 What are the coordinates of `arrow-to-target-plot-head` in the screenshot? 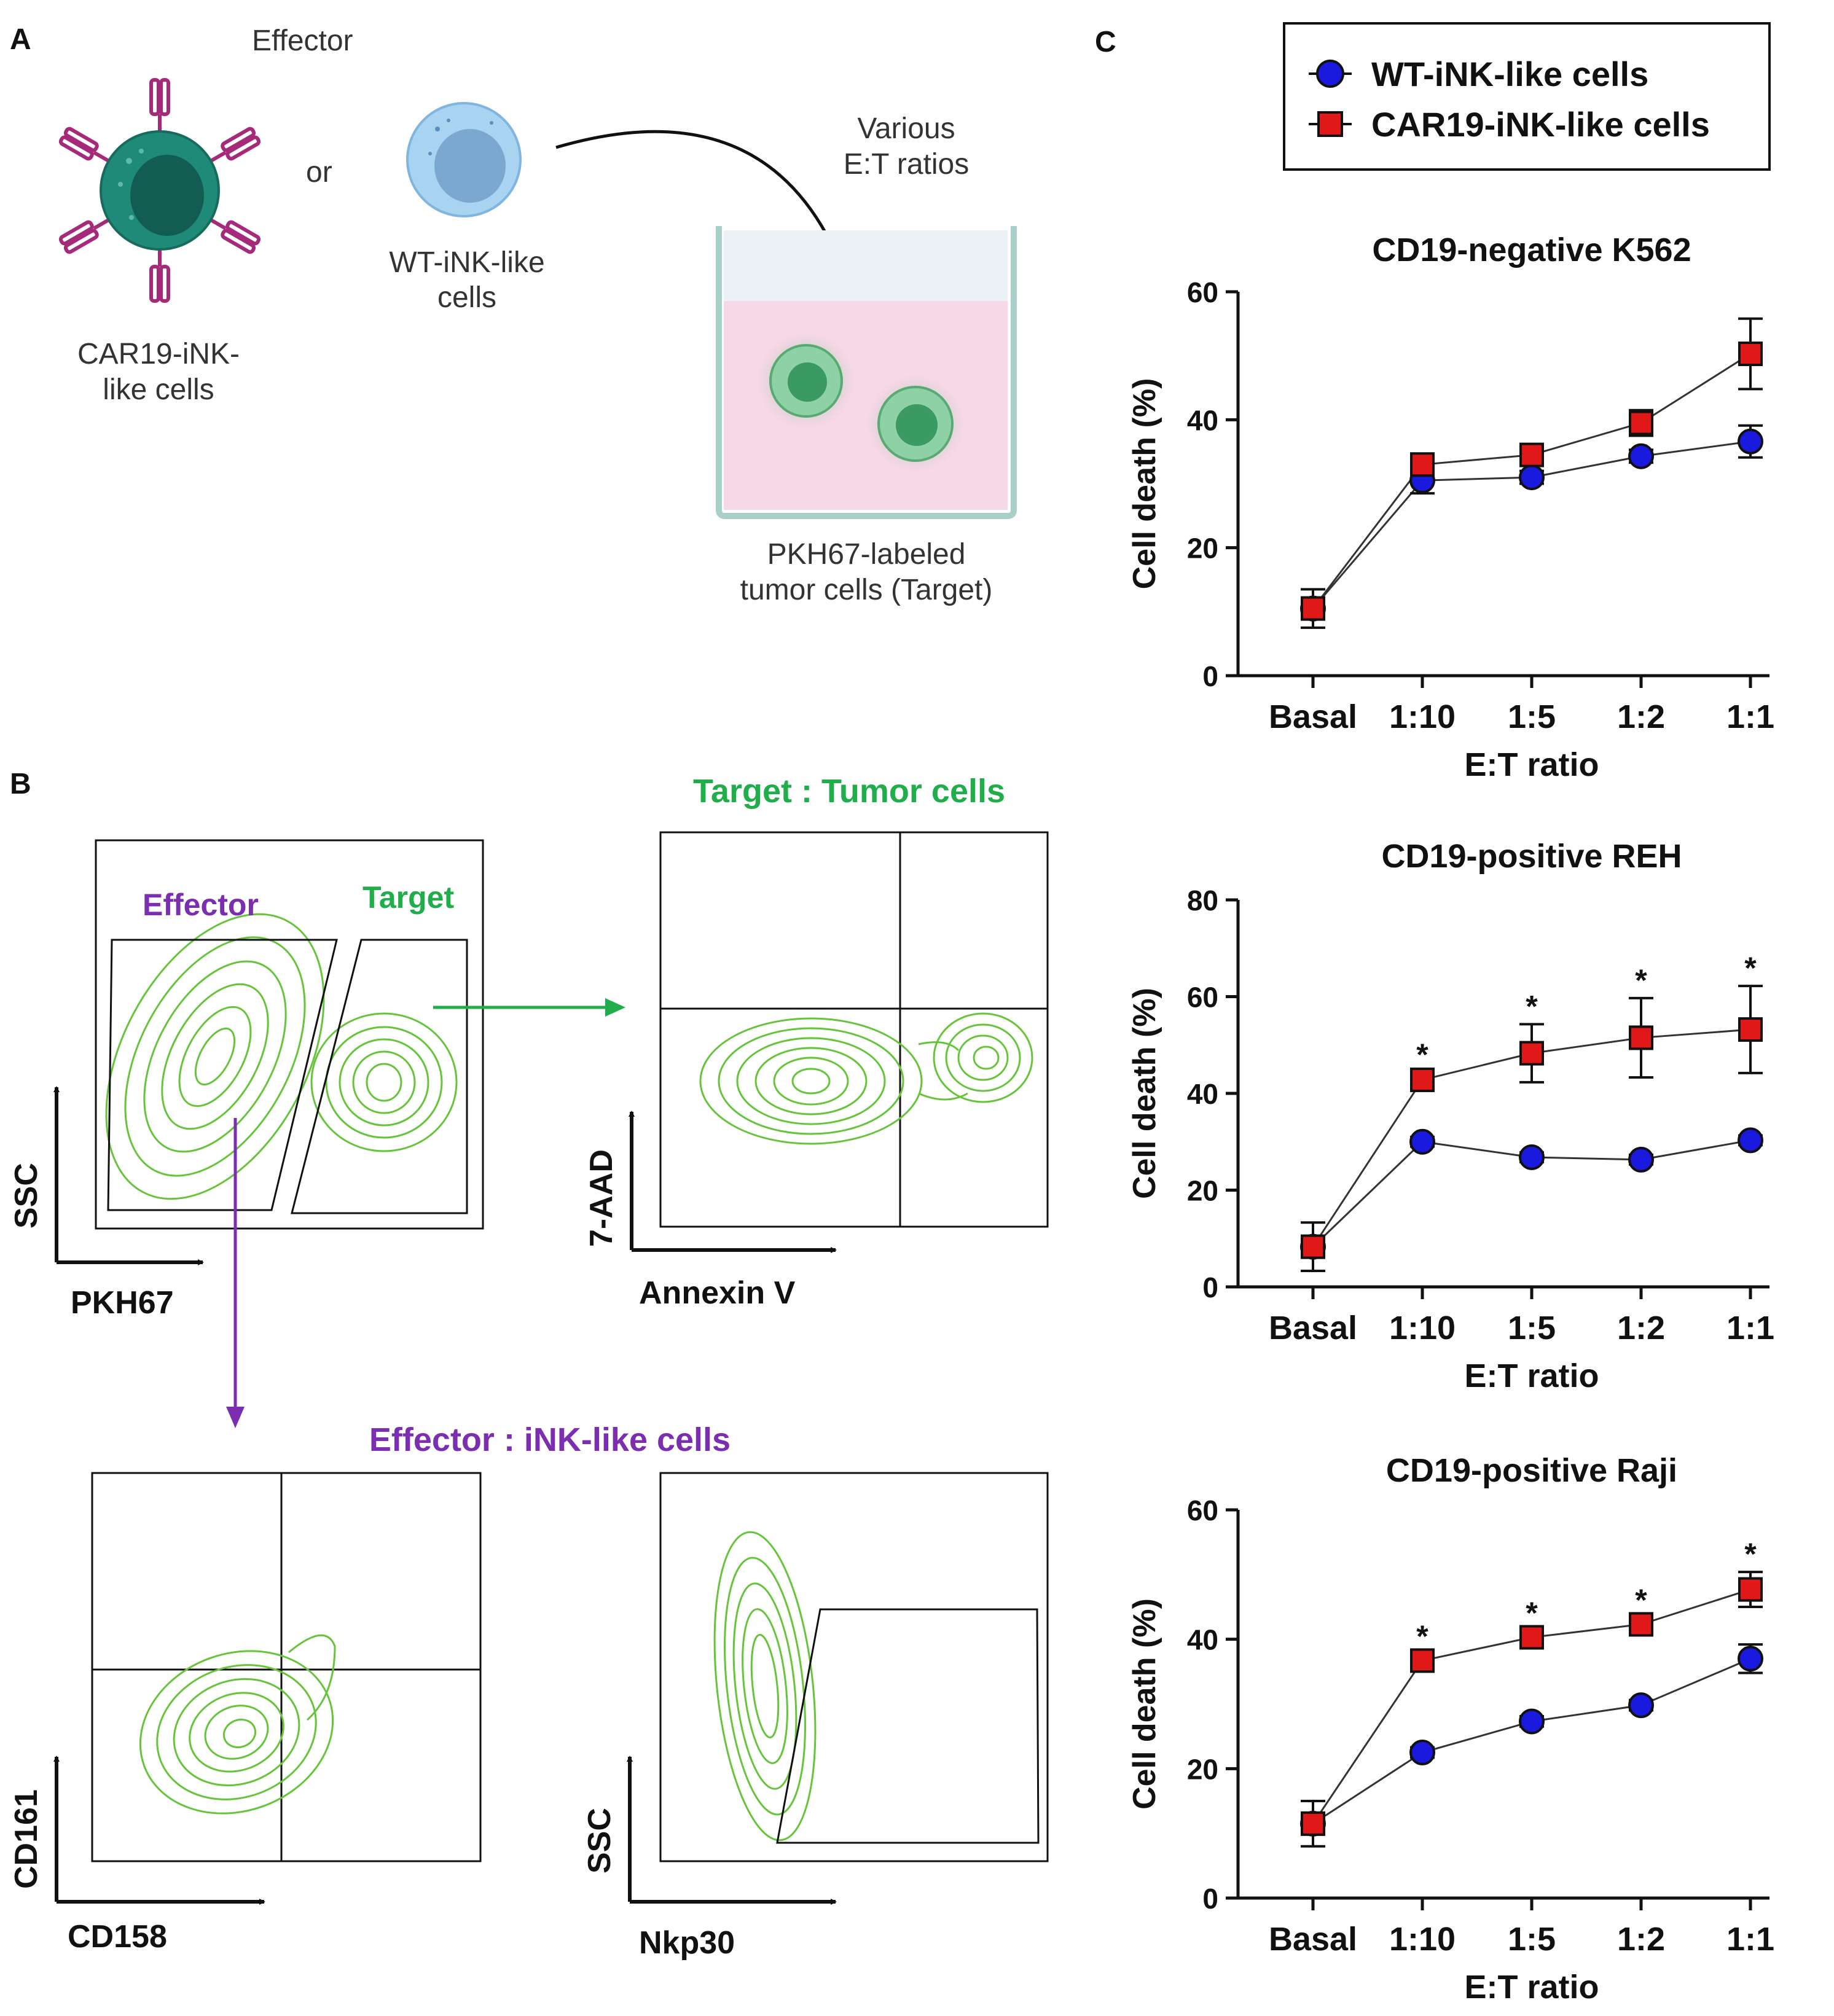 It's located at (615, 1008).